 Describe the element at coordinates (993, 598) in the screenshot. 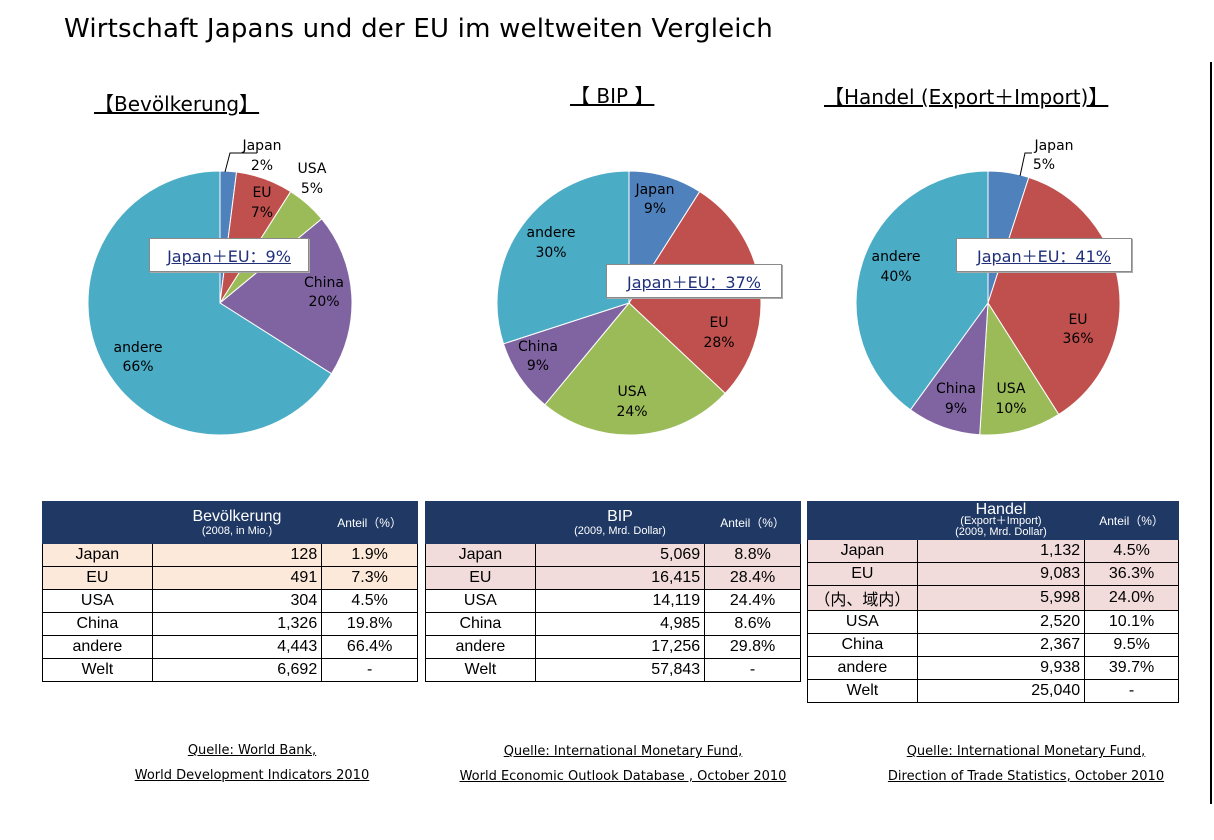

I see `table-row: （内、域内） 5,998 24.0%` at that location.